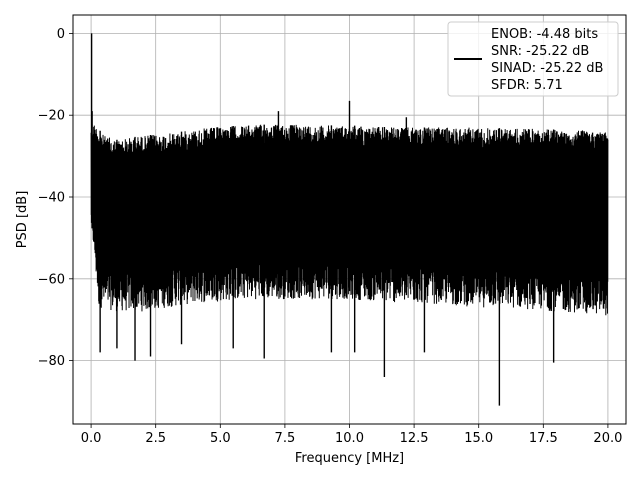 This screenshot has width=640, height=480. What do you see at coordinates (91, 438) in the screenshot?
I see `x-tick-label: 0.0` at bounding box center [91, 438].